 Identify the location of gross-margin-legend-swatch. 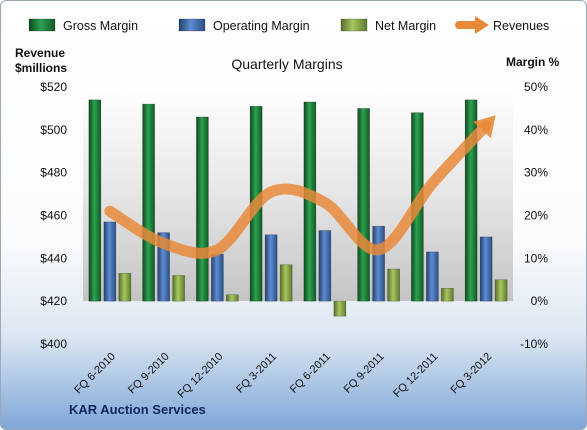
(42, 25).